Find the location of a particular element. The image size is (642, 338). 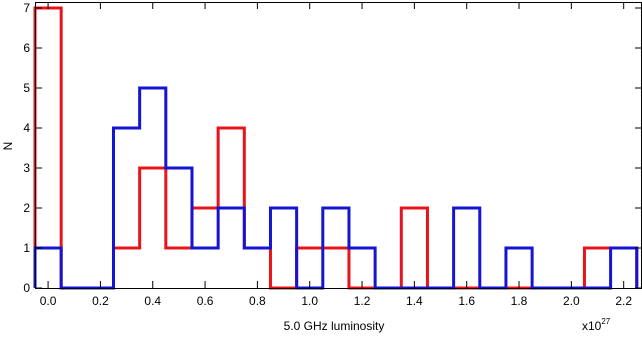

x-tick-label-7: 1.4 is located at coordinates (414, 301).